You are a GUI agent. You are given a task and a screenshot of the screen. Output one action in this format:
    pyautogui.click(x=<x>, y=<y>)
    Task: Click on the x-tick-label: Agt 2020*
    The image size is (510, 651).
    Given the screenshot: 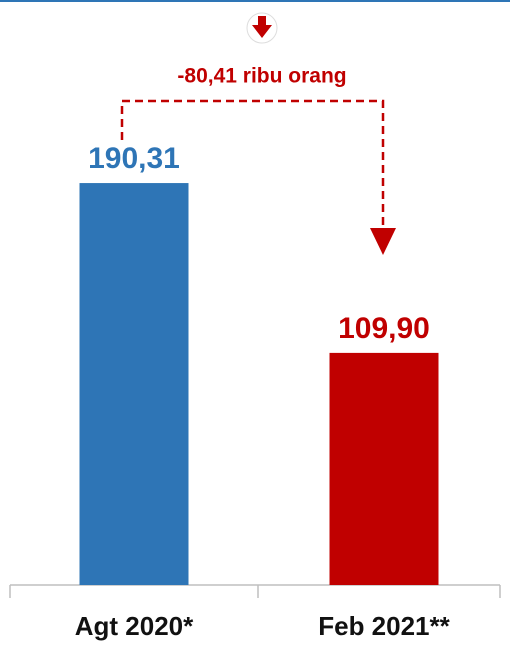 What is the action you would take?
    pyautogui.click(x=134, y=626)
    